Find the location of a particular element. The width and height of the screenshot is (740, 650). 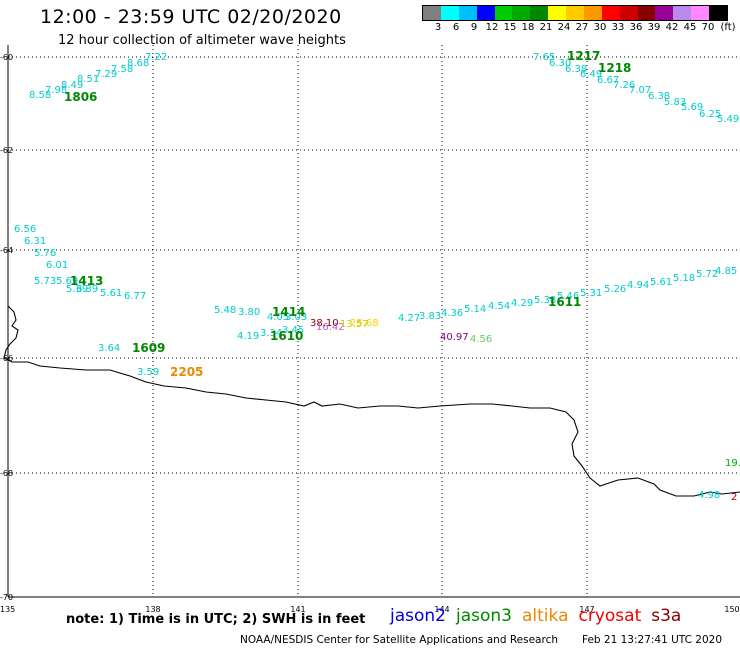

longitude-label: 135 is located at coordinates (7, 609).